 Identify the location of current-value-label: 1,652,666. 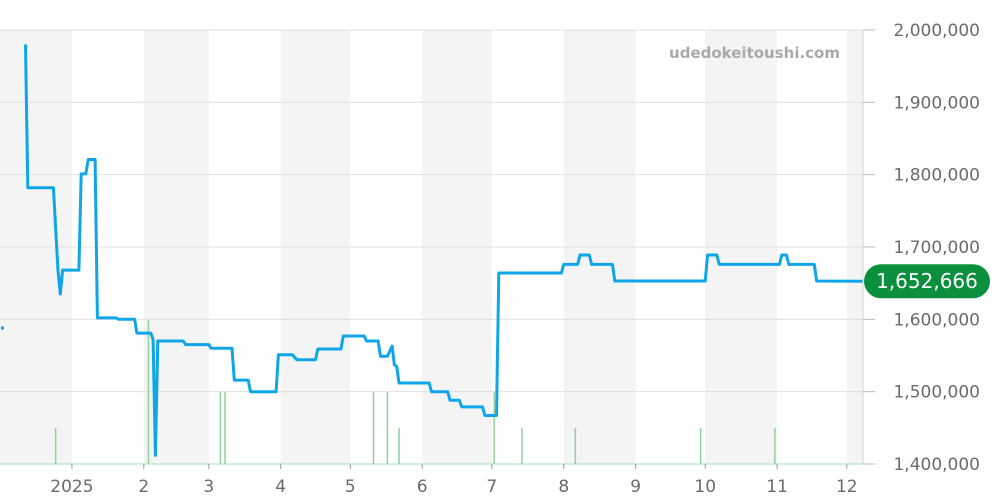
(927, 281).